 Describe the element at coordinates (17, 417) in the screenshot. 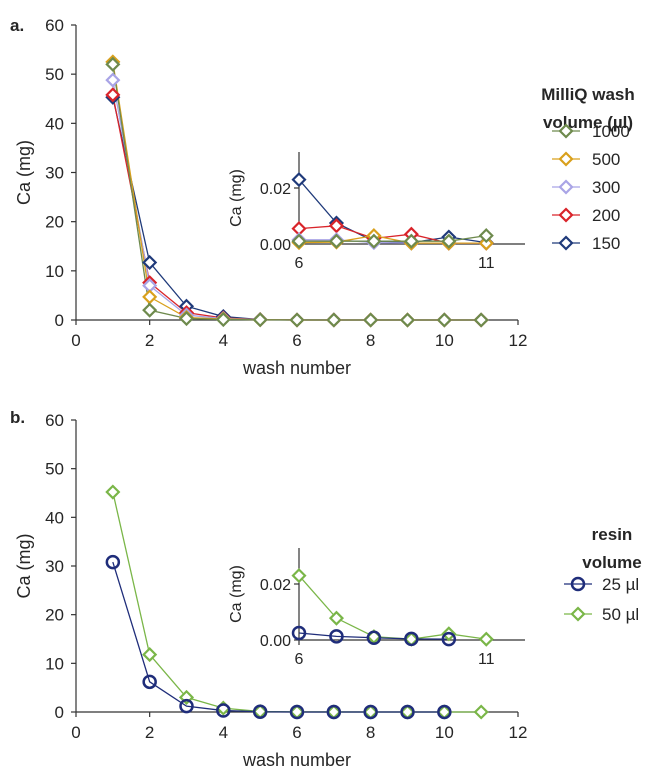

I see `panel-label: b.` at that location.